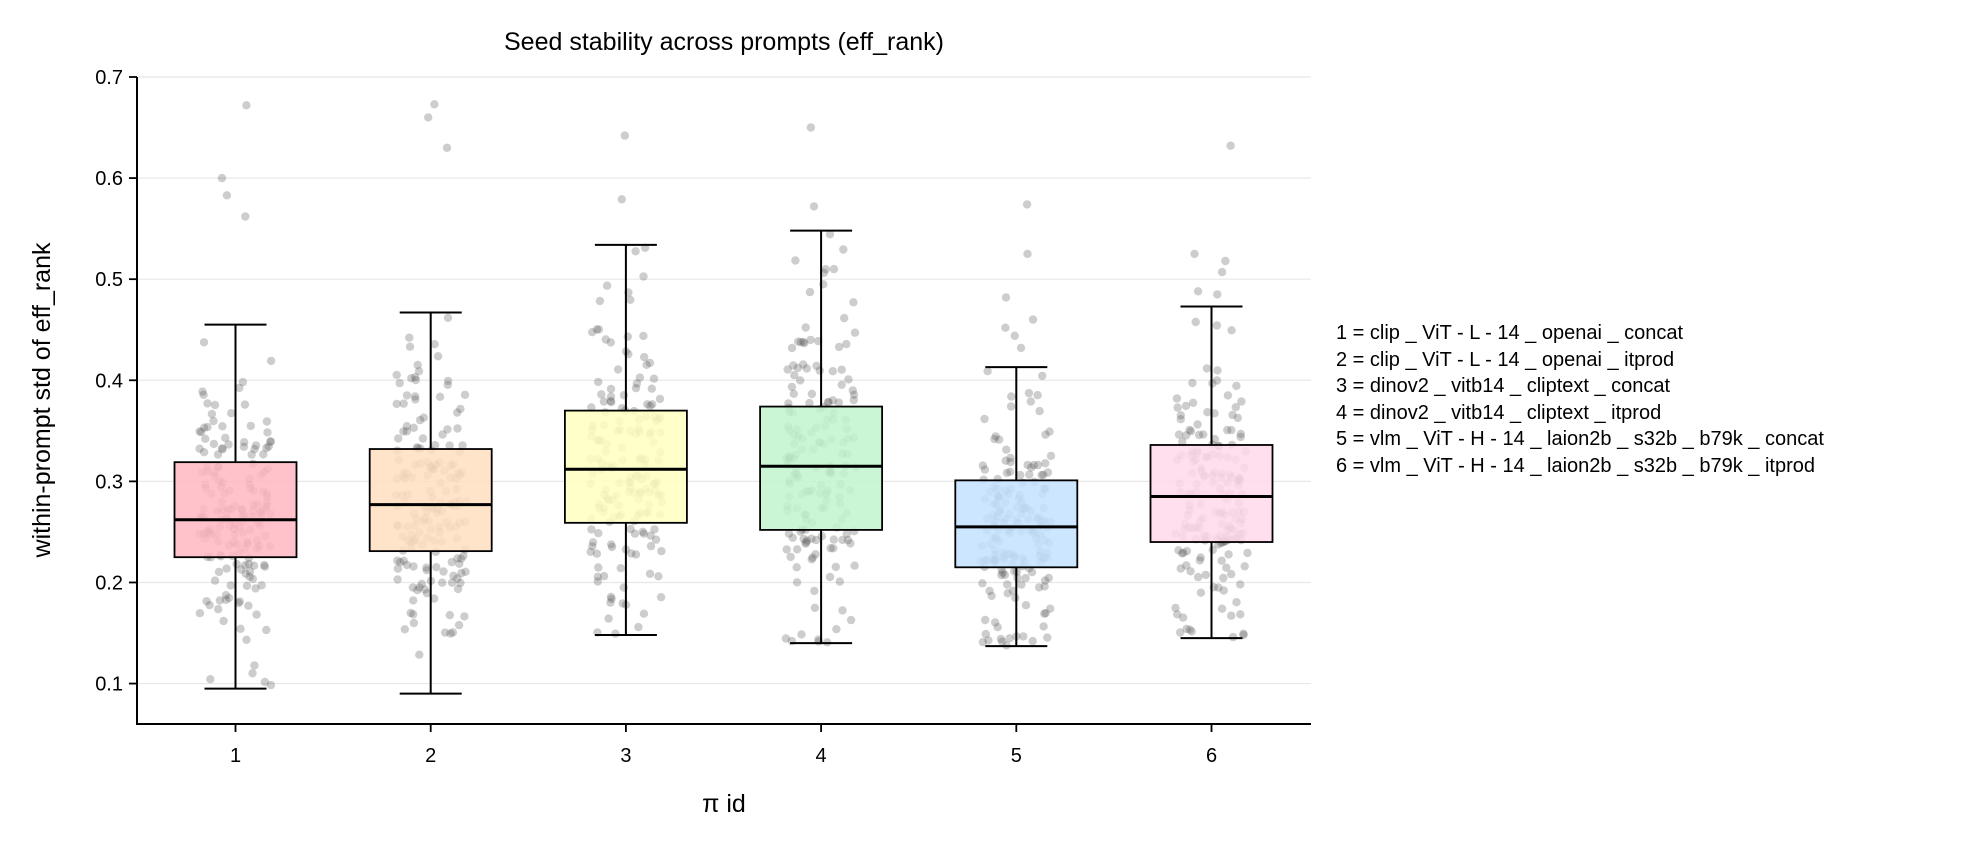  I want to click on y-tick-label-0.4: 0.4, so click(109, 381).